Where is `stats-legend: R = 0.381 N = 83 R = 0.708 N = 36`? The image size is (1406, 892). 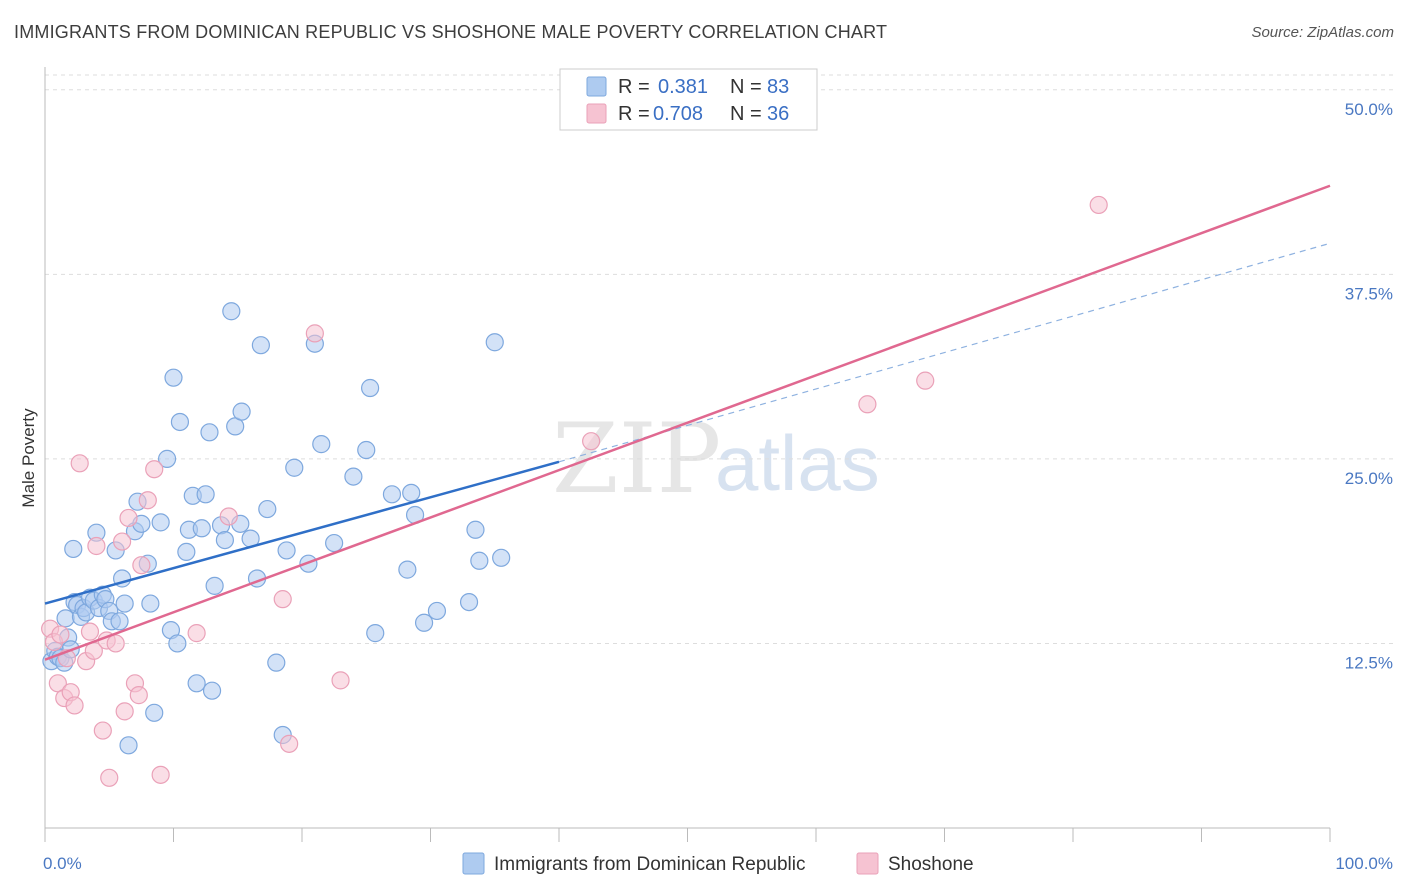 stats-legend: R = 0.381 N = 83 R = 0.708 N = 36 is located at coordinates (688, 99).